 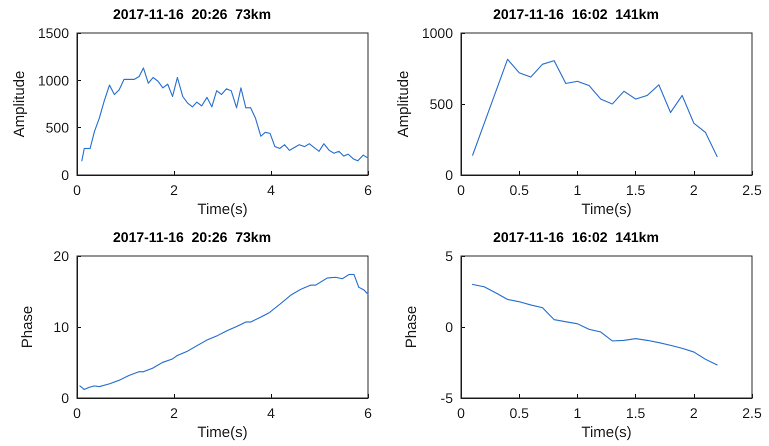 I want to click on y-tick-label: 20, so click(x=61, y=256).